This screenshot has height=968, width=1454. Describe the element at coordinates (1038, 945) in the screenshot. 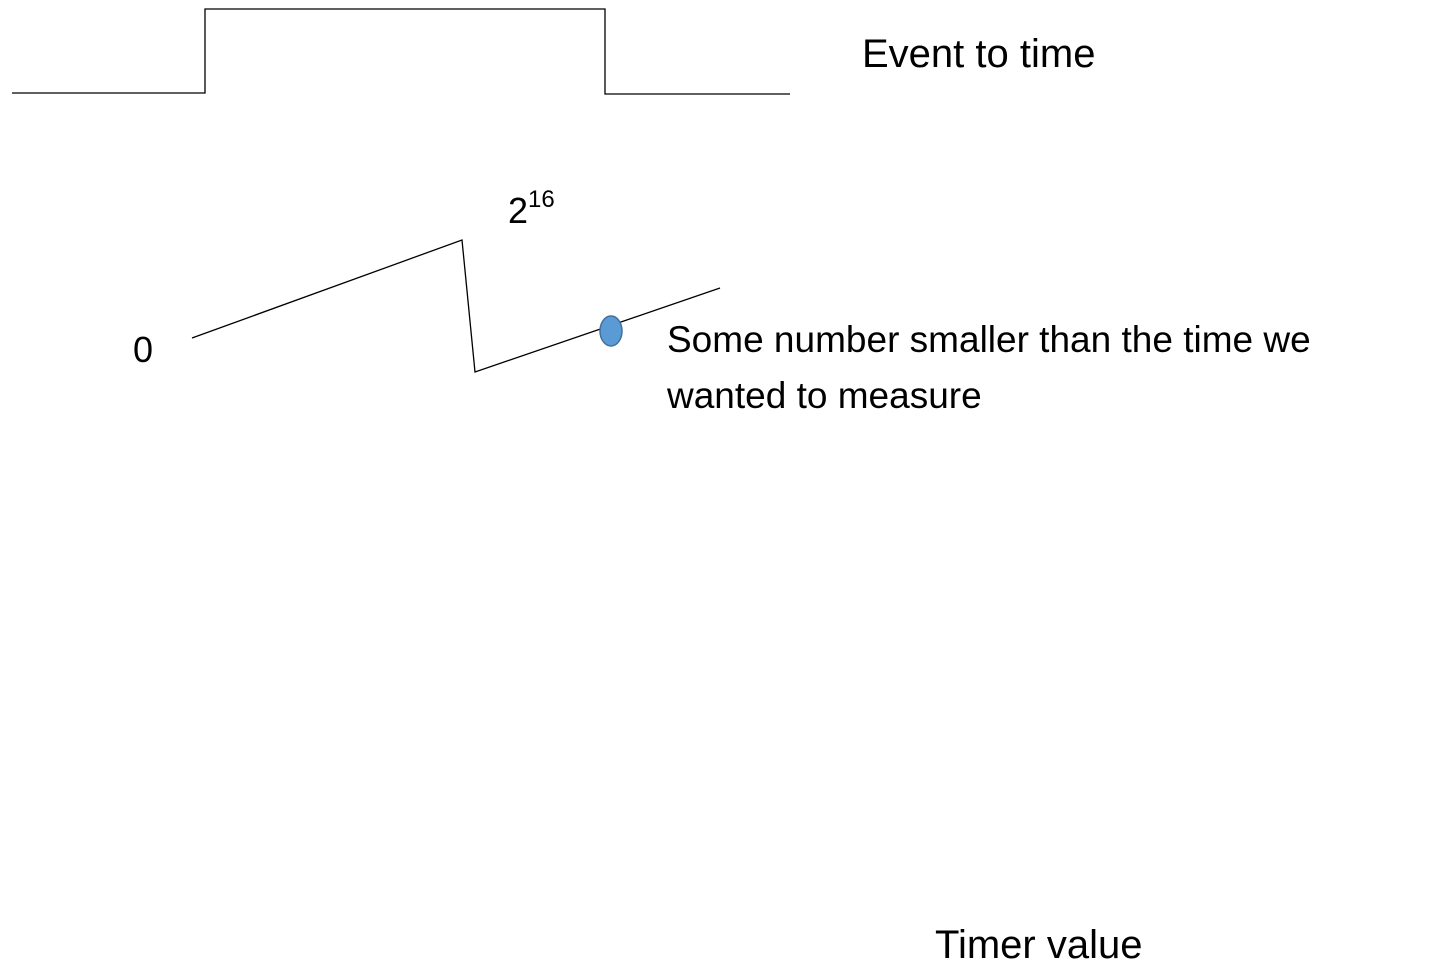

I see `axis-label: Timer value` at that location.